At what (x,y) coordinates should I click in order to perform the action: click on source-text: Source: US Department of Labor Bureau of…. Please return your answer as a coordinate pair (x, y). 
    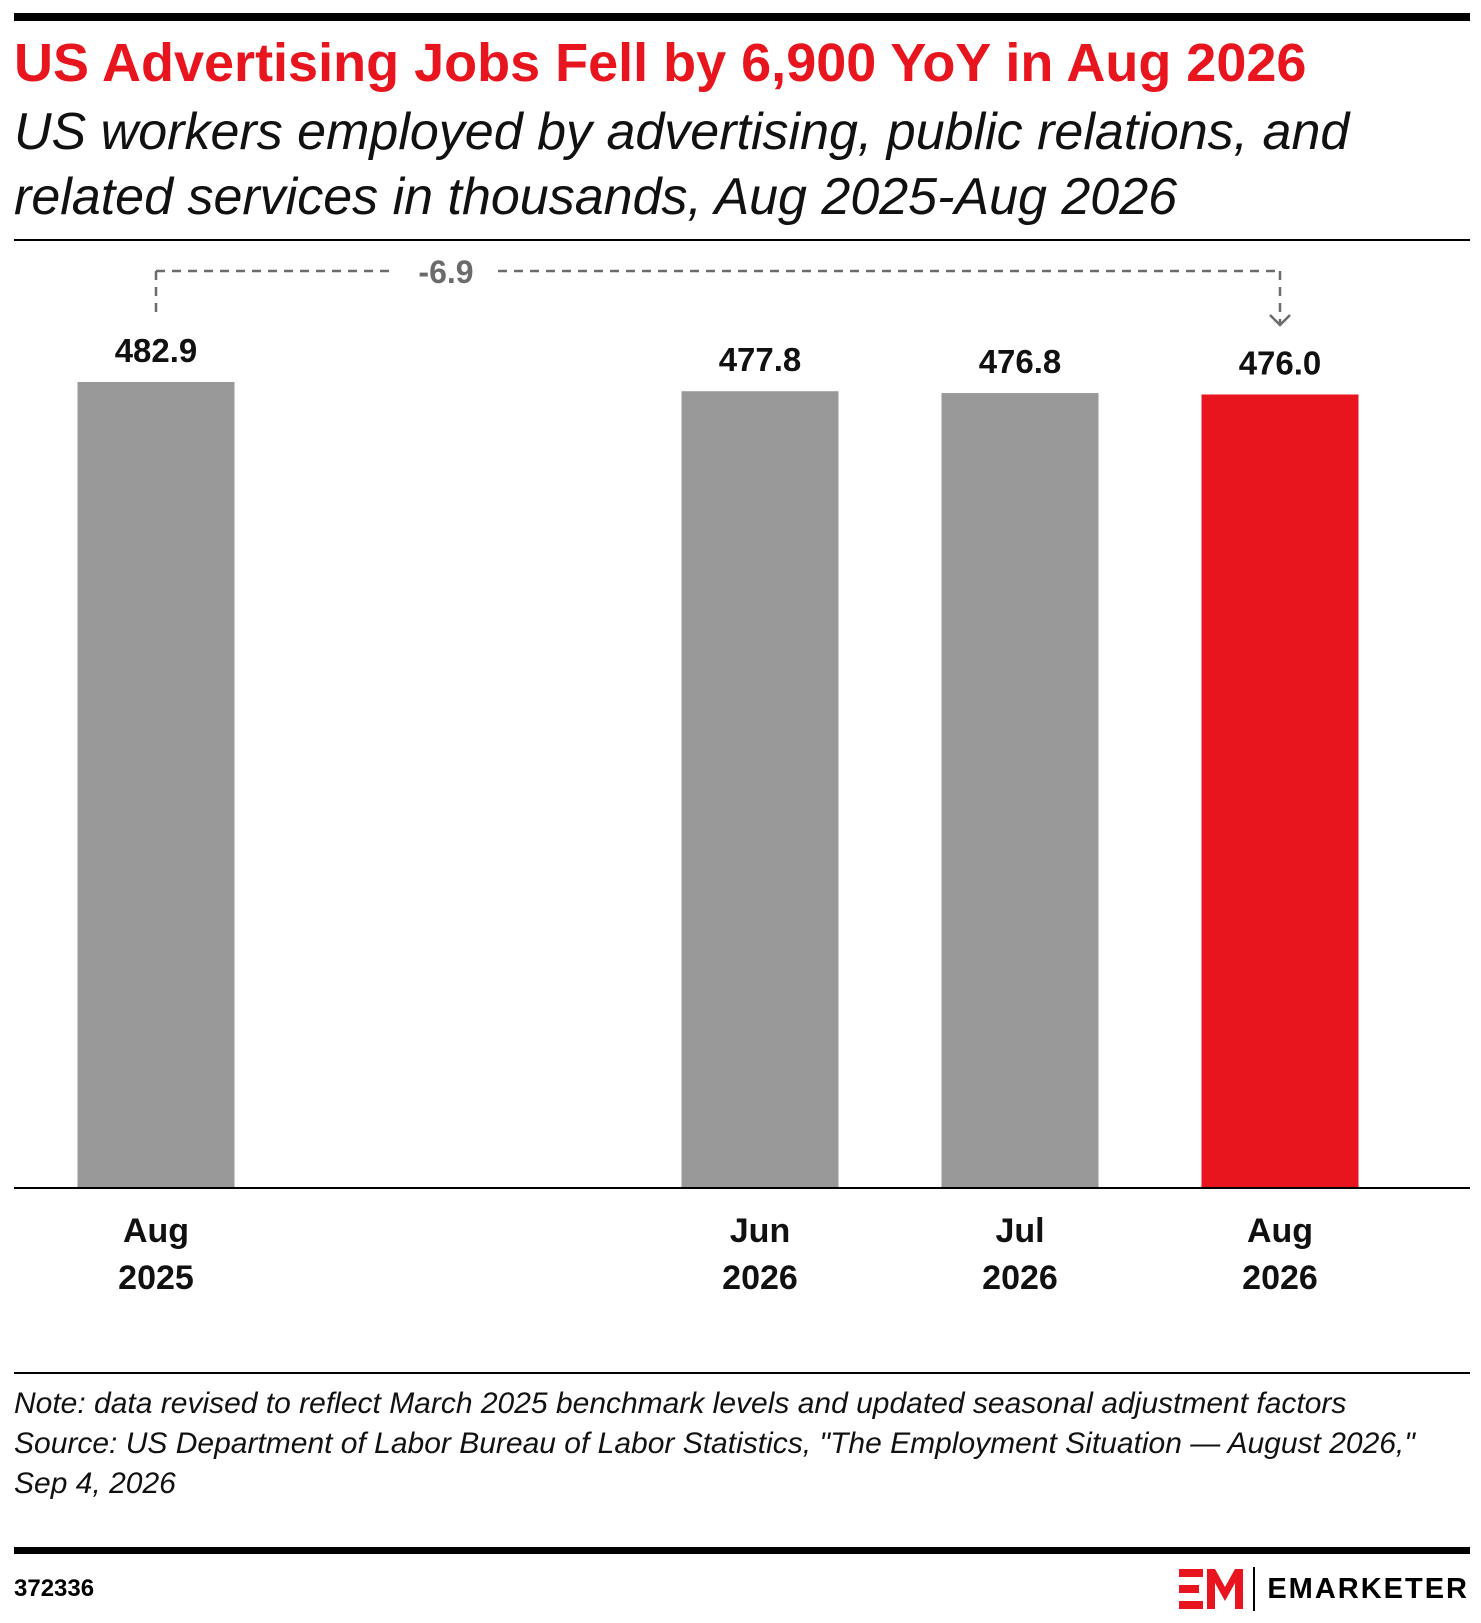
    Looking at the image, I should click on (714, 1463).